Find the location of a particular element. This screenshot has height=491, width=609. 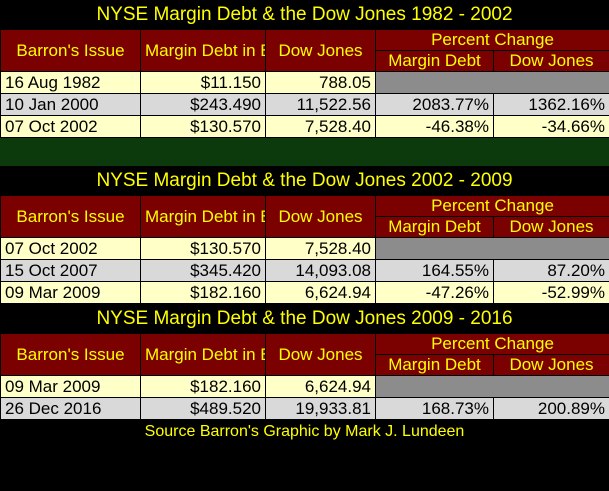

section-divider is located at coordinates (304, 152).